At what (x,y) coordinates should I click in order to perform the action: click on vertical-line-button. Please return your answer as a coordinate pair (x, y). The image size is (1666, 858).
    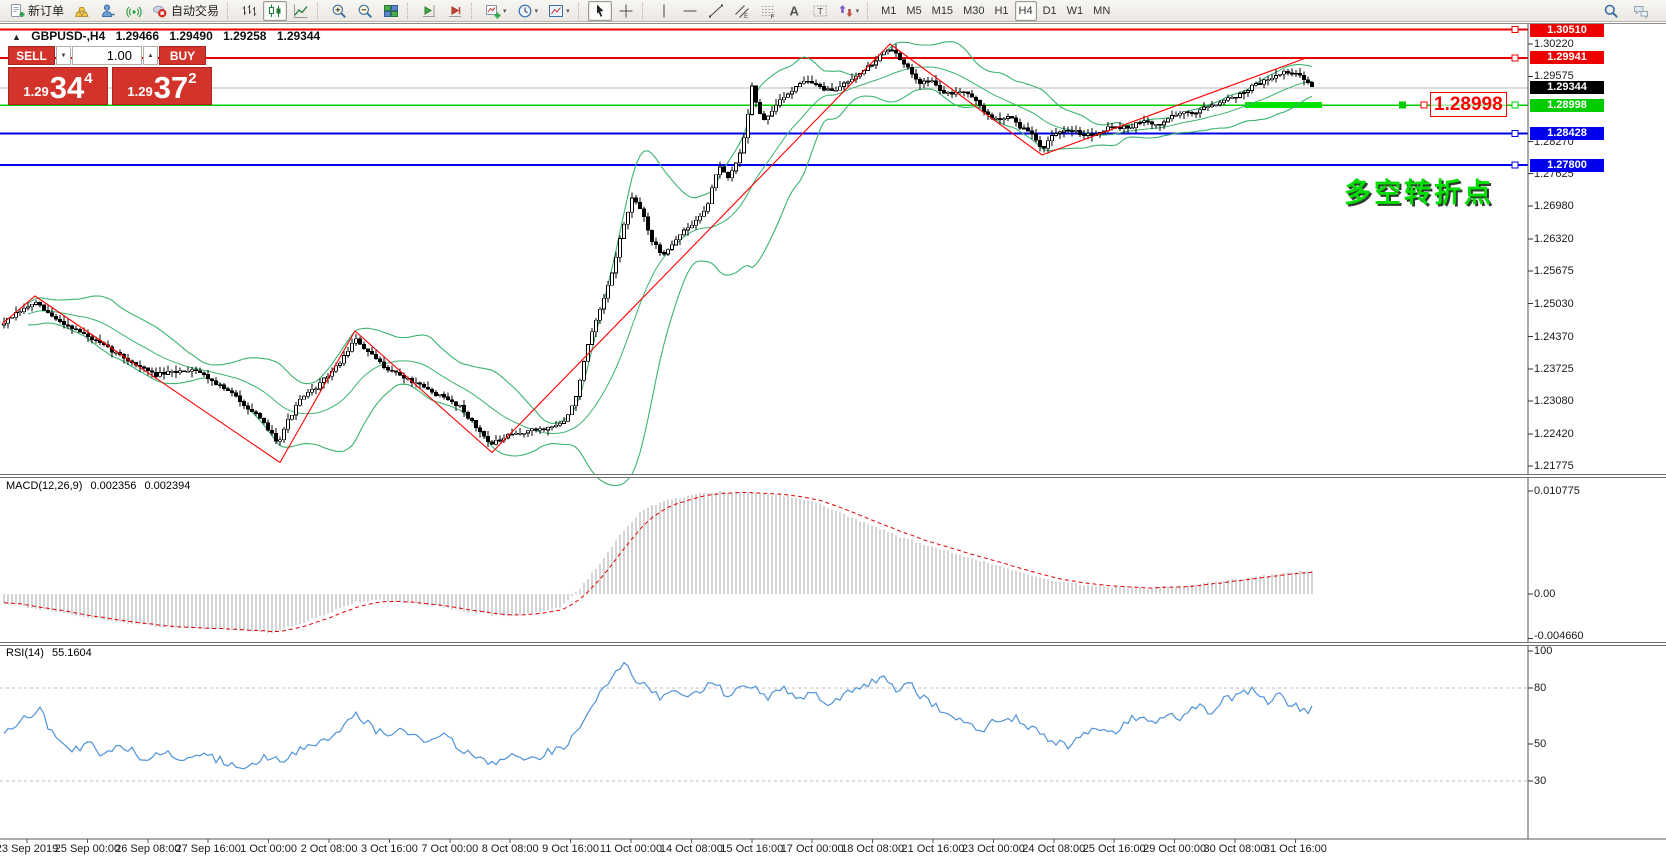
    Looking at the image, I should click on (664, 11).